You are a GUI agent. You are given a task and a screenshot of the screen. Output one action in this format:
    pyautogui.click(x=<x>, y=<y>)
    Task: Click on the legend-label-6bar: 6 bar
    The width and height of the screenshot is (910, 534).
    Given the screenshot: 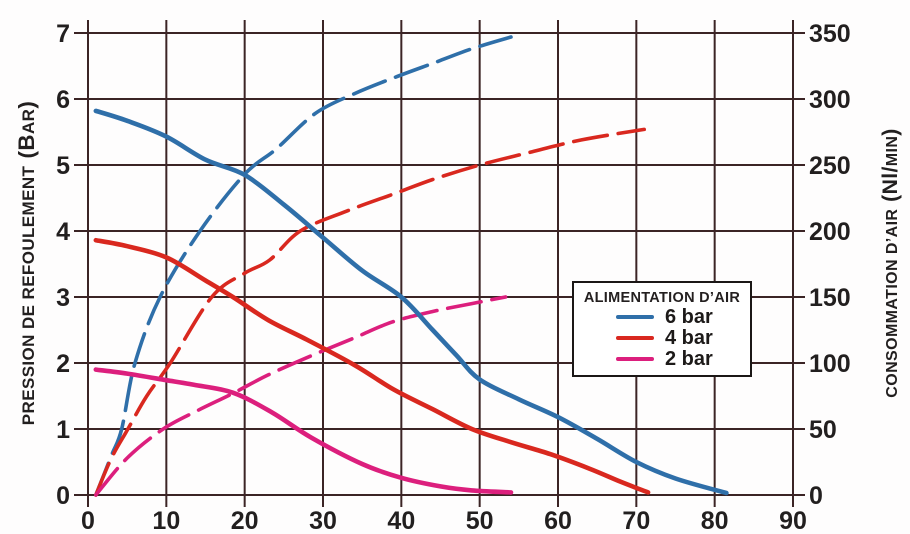 What is the action you would take?
    pyautogui.click(x=689, y=317)
    